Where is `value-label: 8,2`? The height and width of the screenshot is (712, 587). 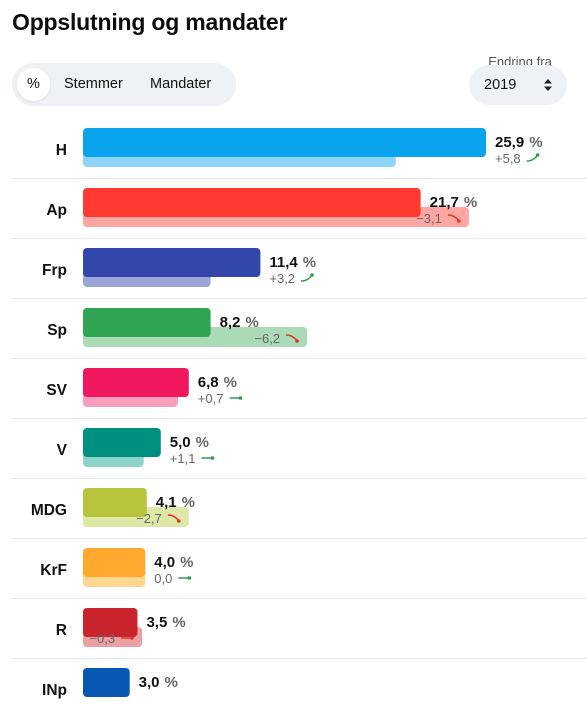
value-label: 8,2 is located at coordinates (230, 322).